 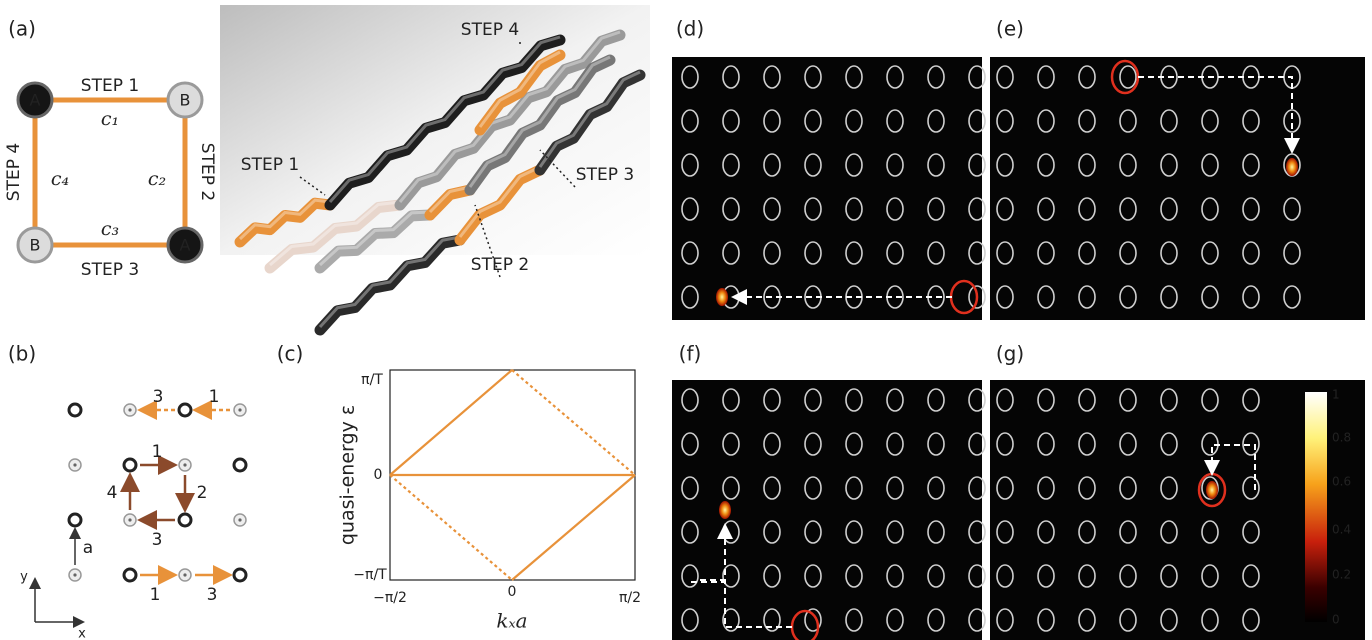 I want to click on panel-label: (b), so click(x=22, y=354).